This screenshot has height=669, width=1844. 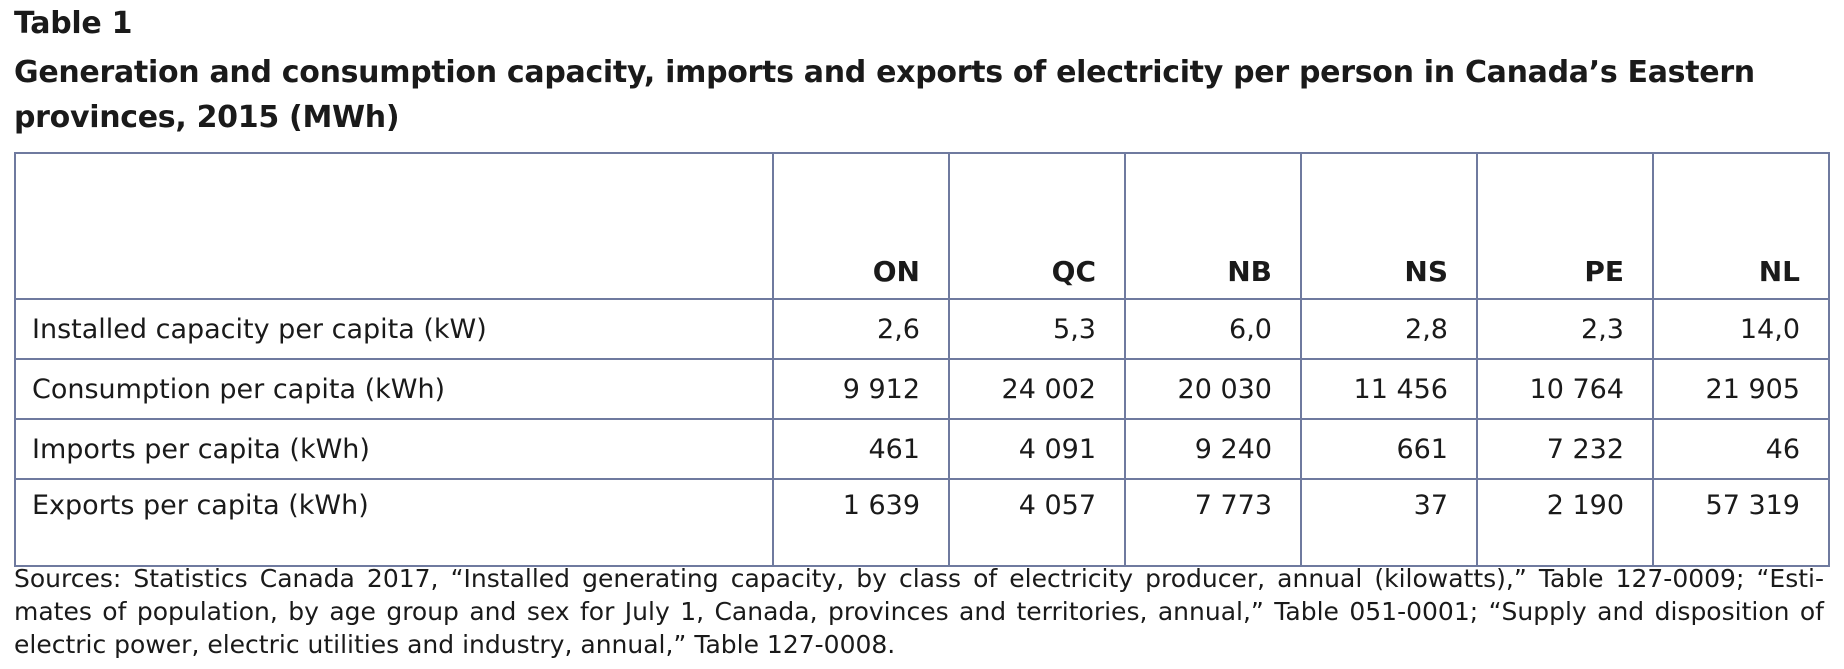 What do you see at coordinates (394, 449) in the screenshot?
I see `row-label: Imports per capita (kWh)` at bounding box center [394, 449].